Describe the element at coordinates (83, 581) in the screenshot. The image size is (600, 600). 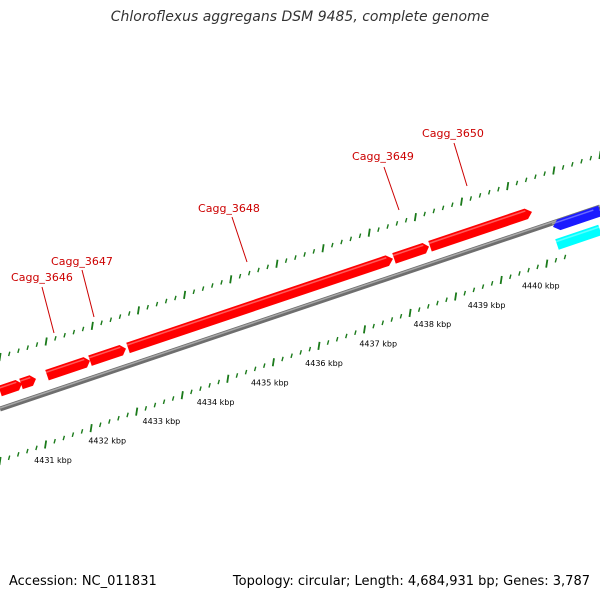
I see `accession-text: Accession: NC_011831` at that location.